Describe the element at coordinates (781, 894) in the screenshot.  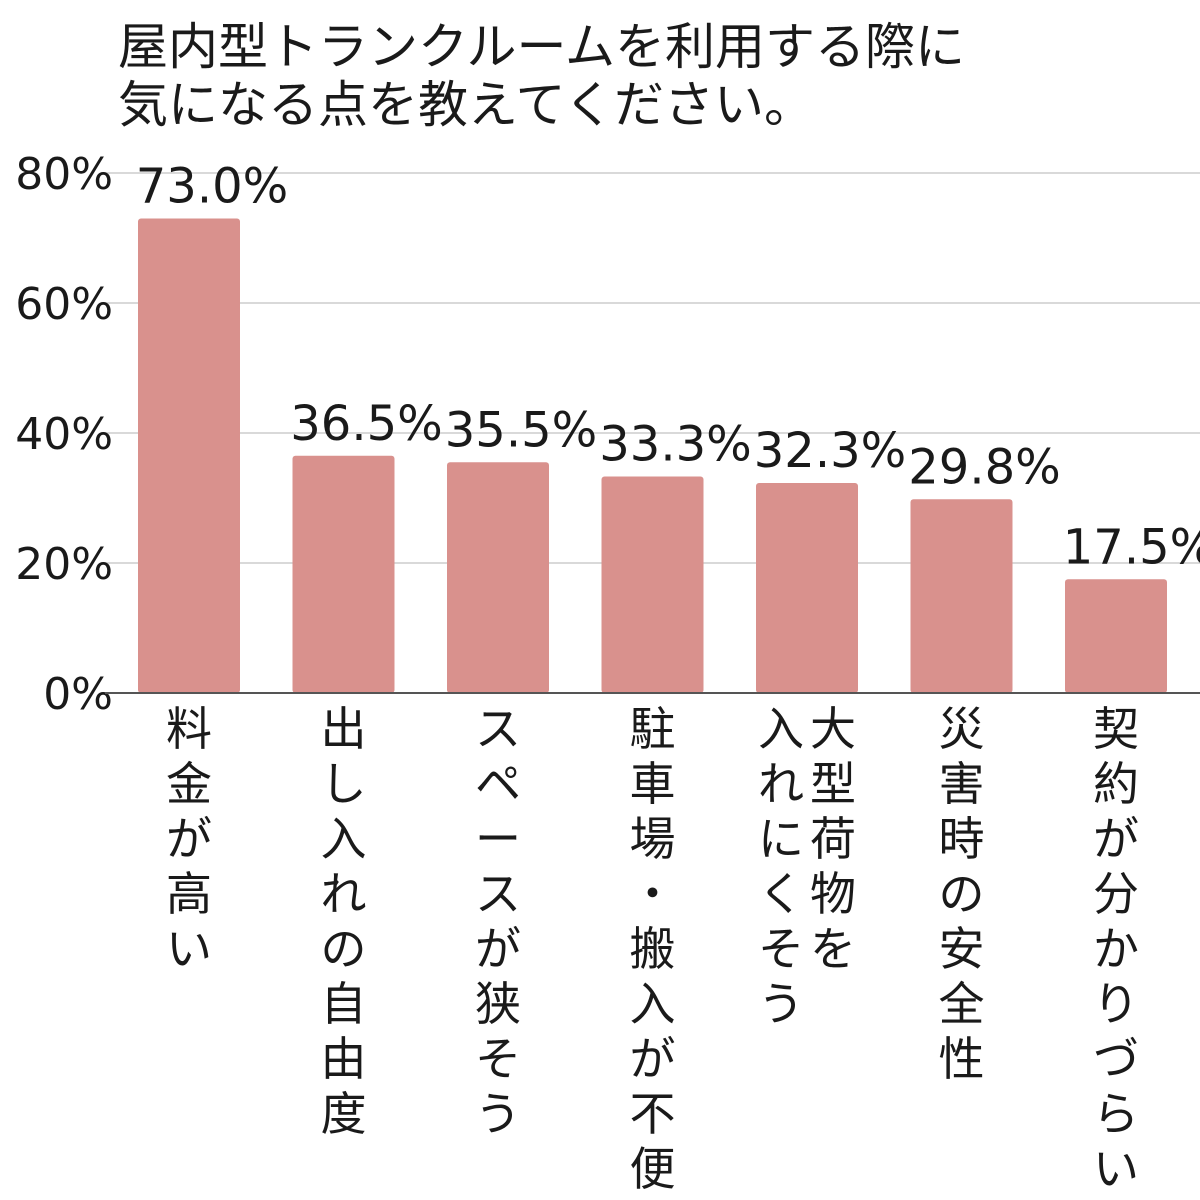
I see `category-label-char: く` at that location.